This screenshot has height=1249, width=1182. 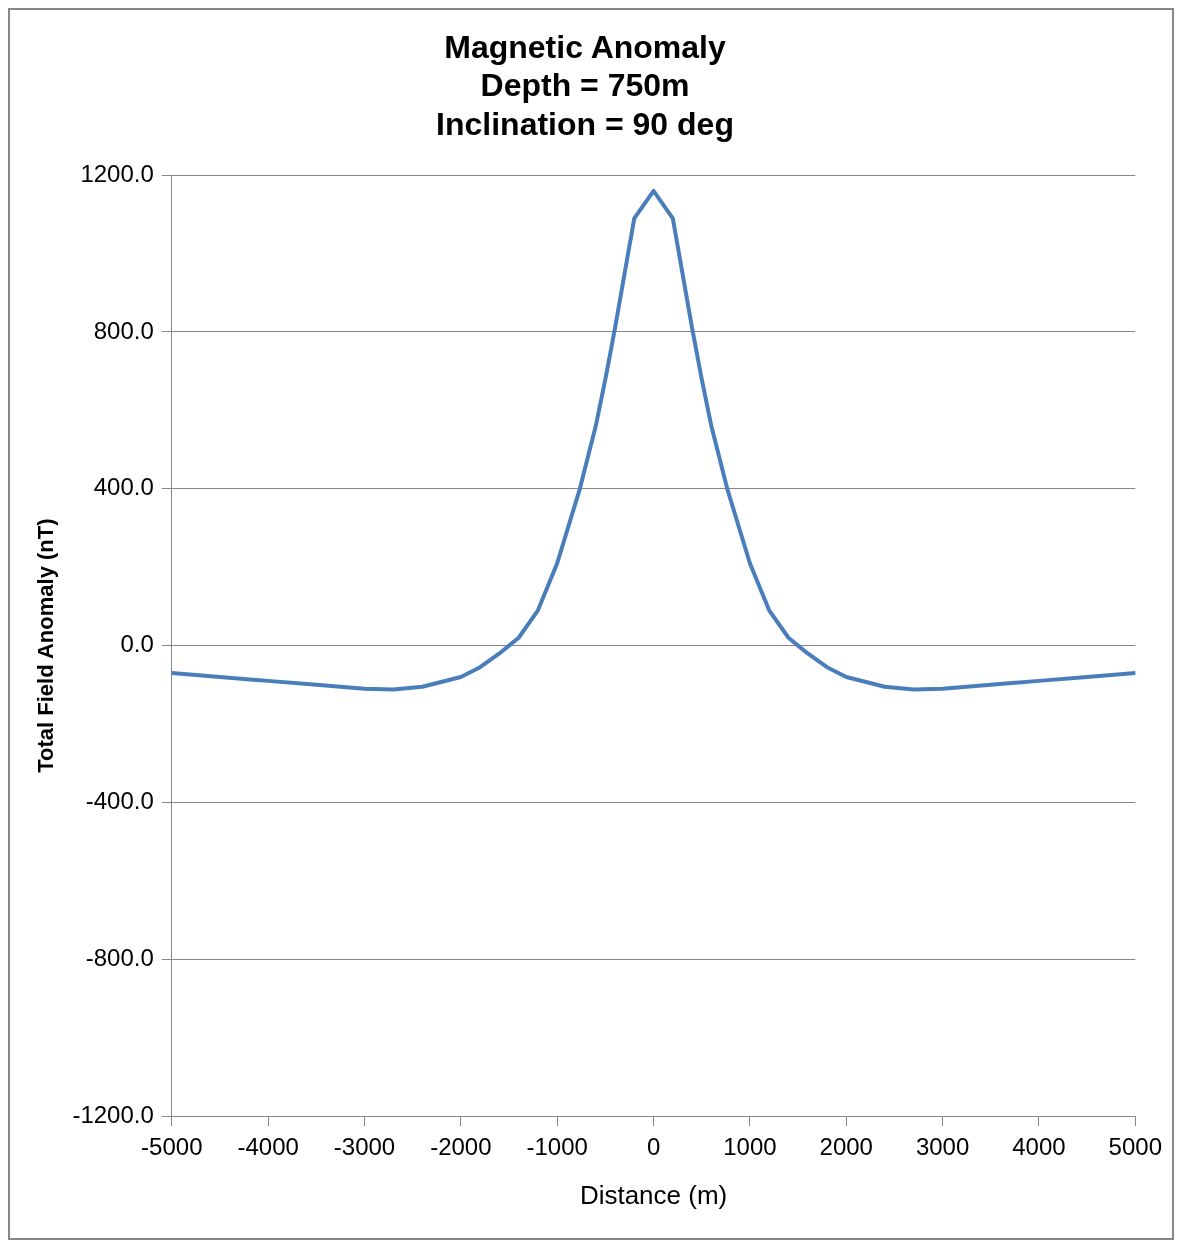 I want to click on x-tick-label: 4000, so click(x=1039, y=1147).